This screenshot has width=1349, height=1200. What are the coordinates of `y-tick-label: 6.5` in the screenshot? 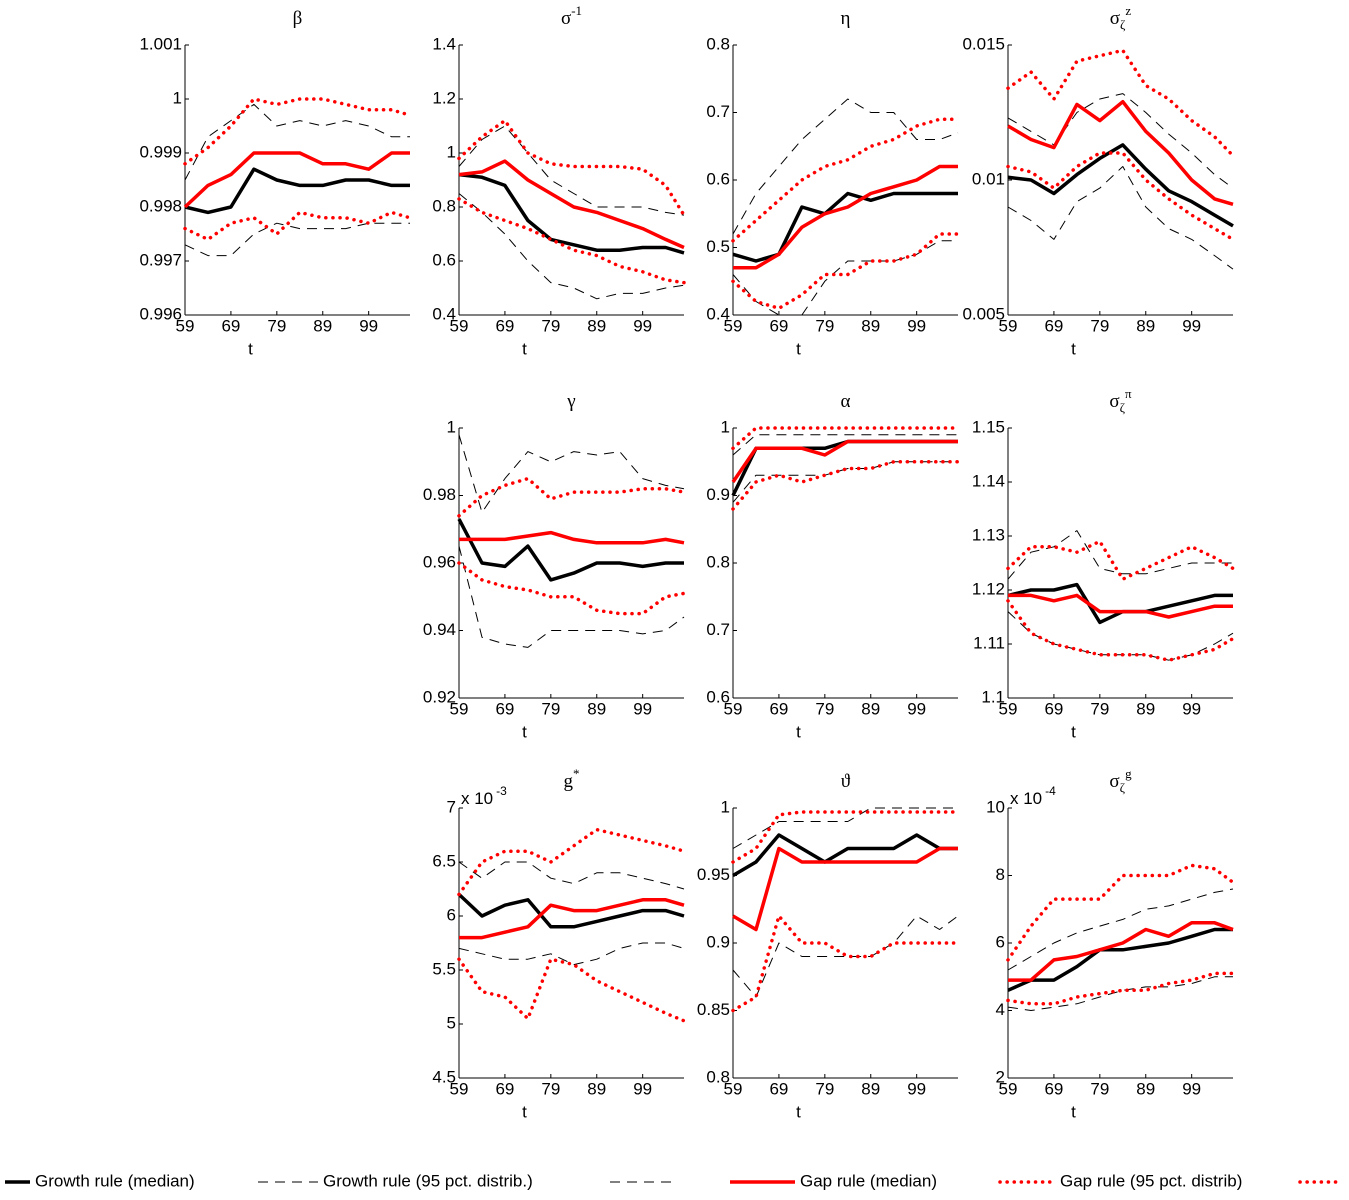 It's located at (444, 860).